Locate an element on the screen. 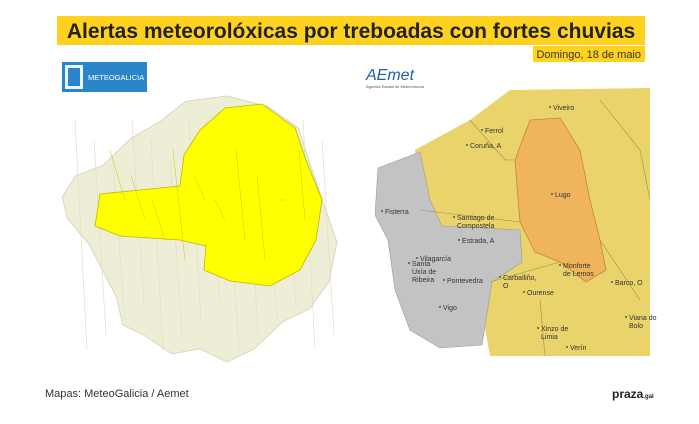  city-label-line: Limia is located at coordinates (549, 337).